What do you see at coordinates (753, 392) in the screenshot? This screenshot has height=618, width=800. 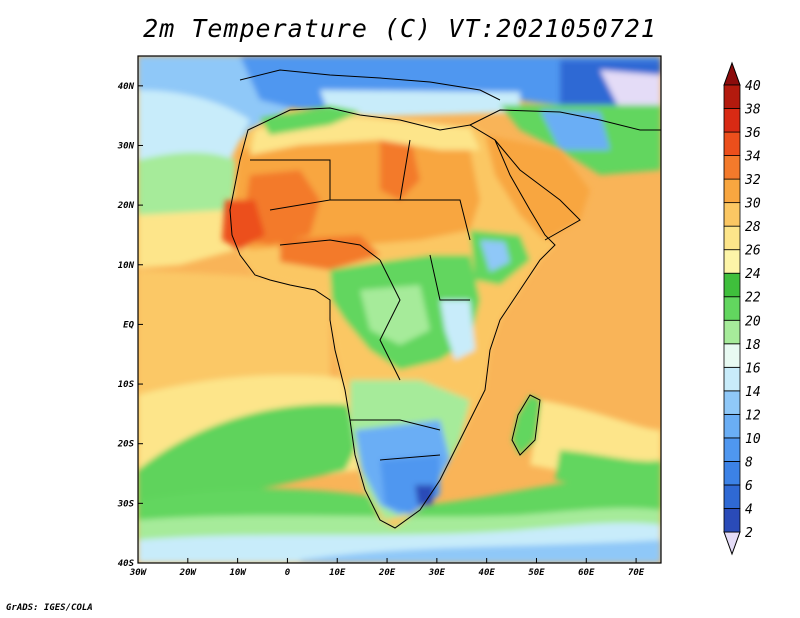 I see `colorbar-label: 14` at bounding box center [753, 392].